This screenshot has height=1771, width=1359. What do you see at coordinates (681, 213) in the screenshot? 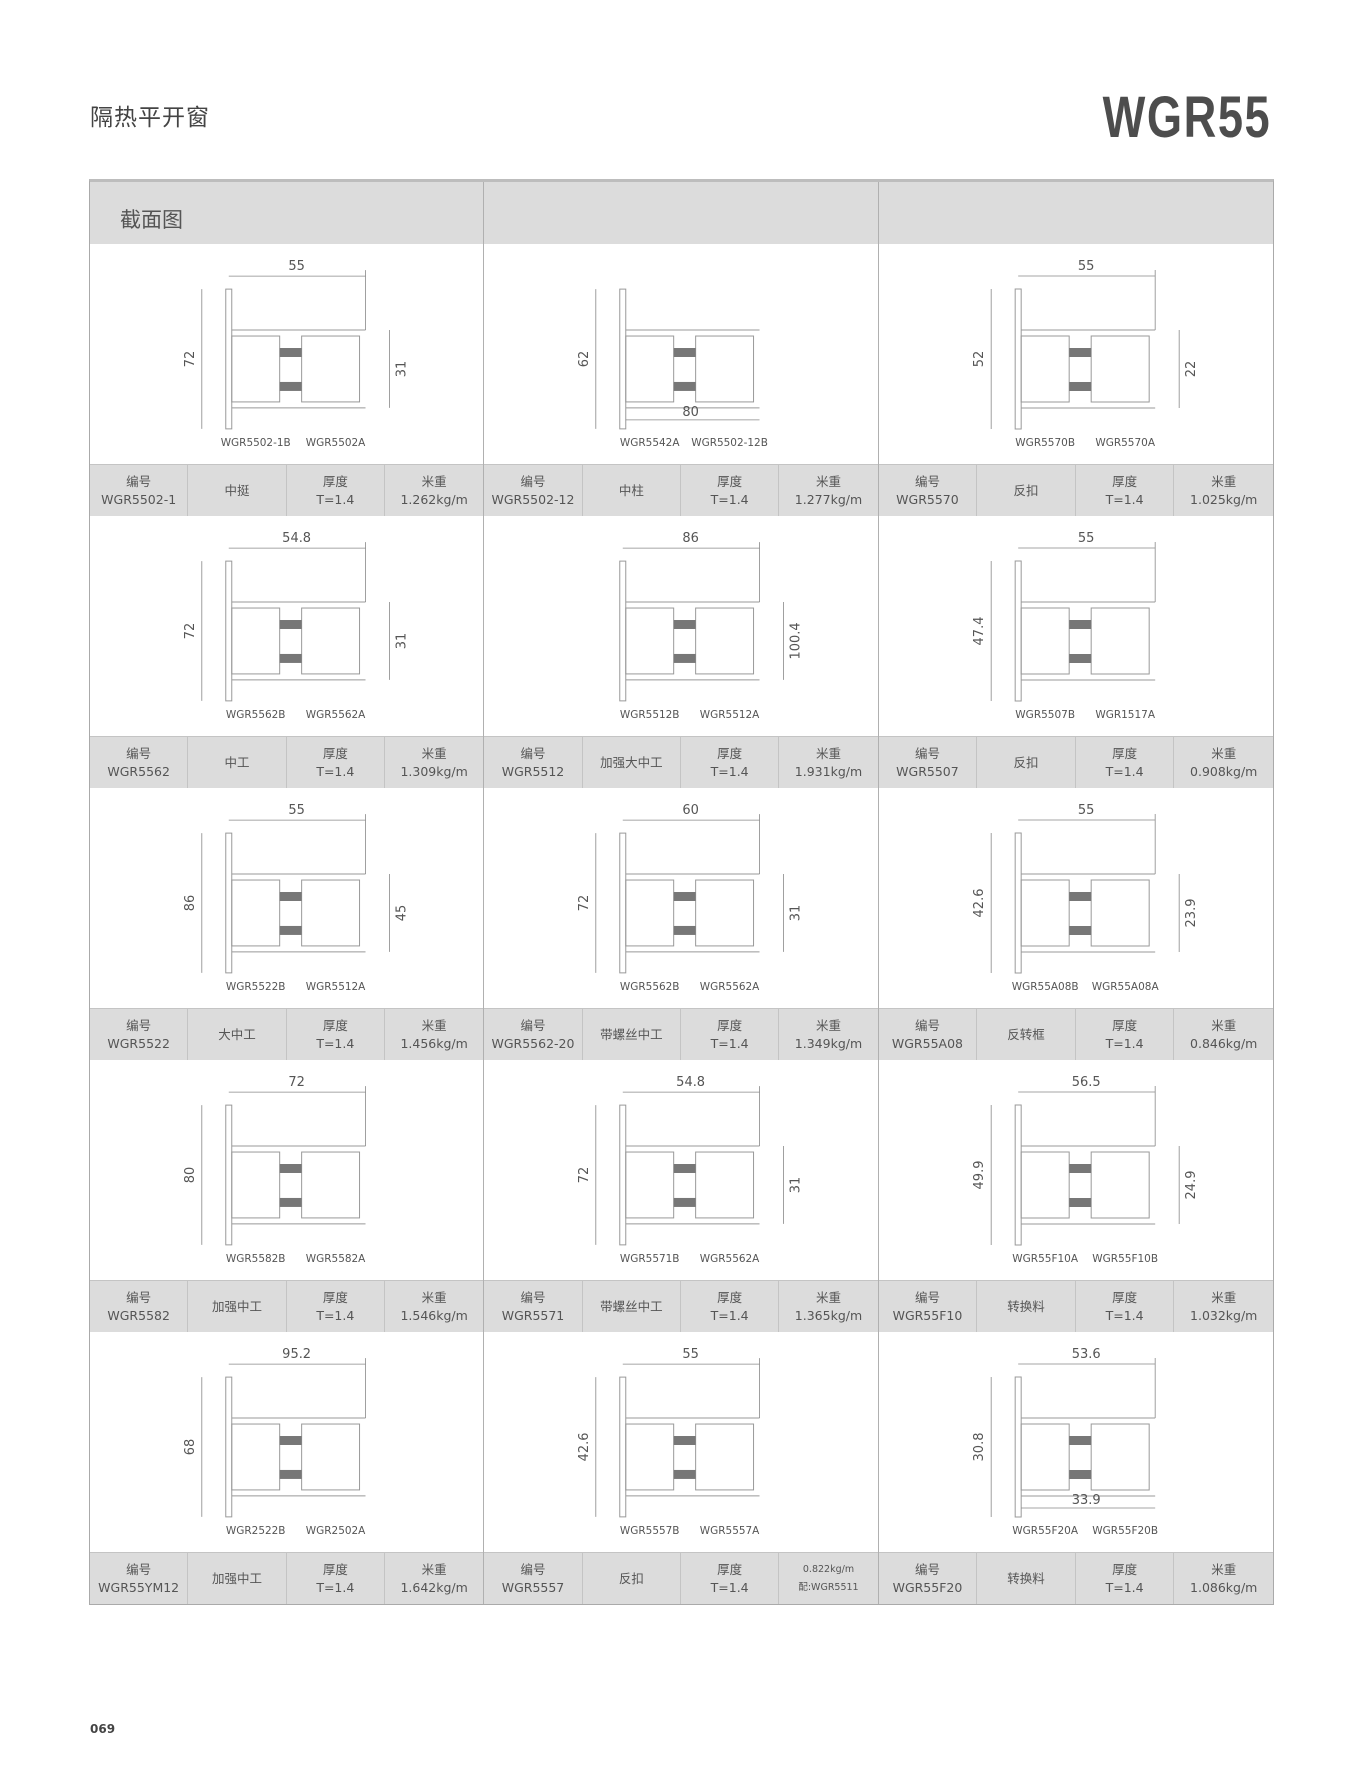
I see `table-header: 截面图` at bounding box center [681, 213].